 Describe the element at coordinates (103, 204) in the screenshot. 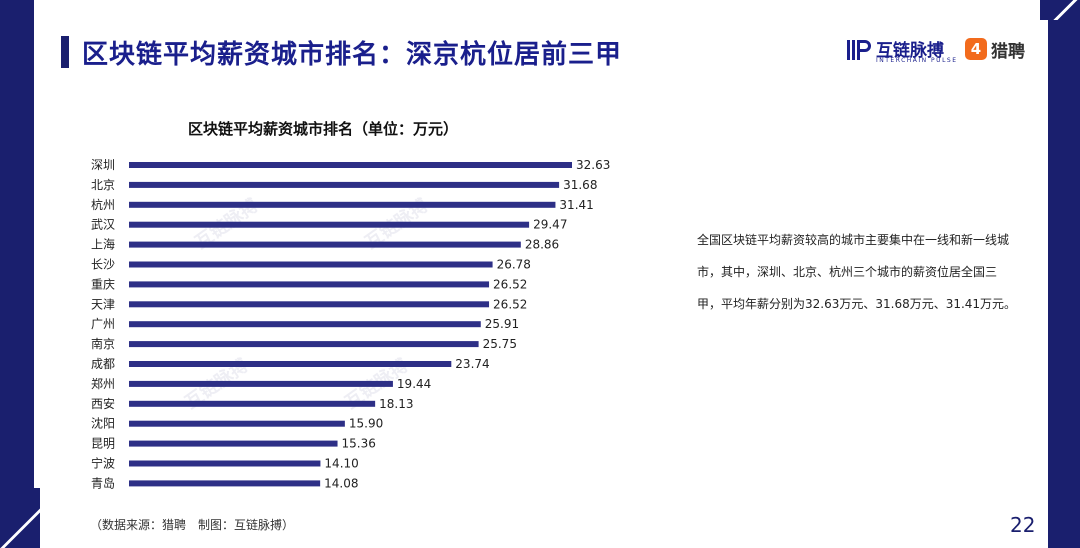

I see `category-label: 杭州` at that location.